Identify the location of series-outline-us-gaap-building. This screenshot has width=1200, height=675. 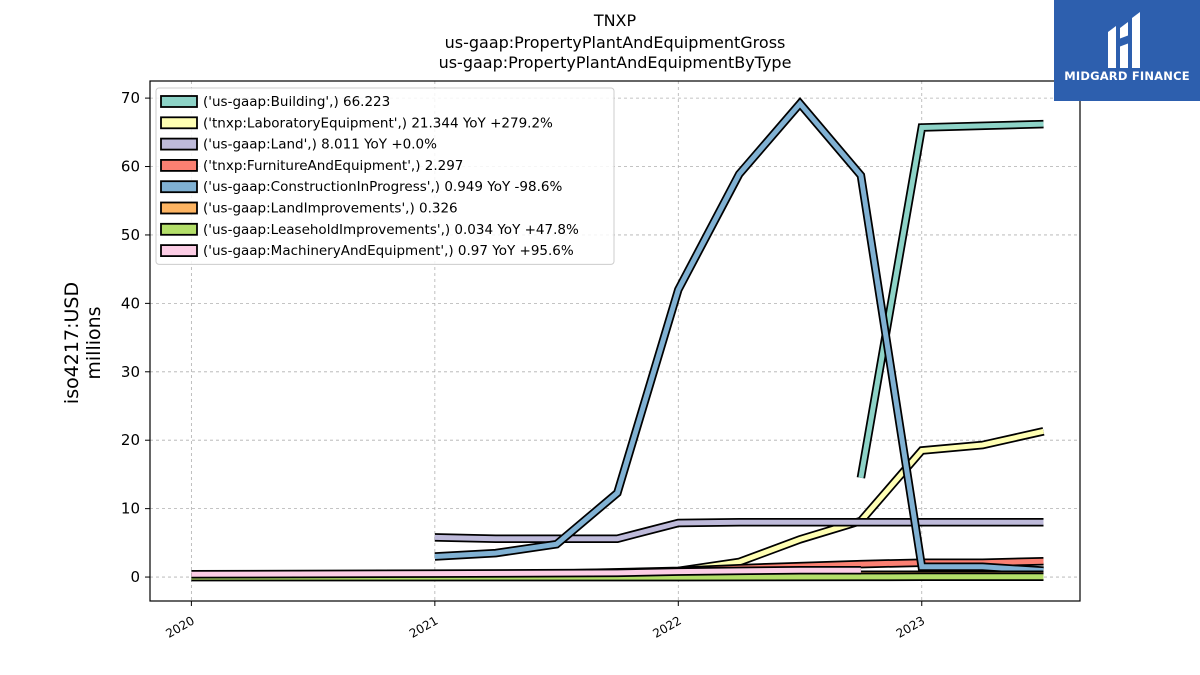
(950, 299).